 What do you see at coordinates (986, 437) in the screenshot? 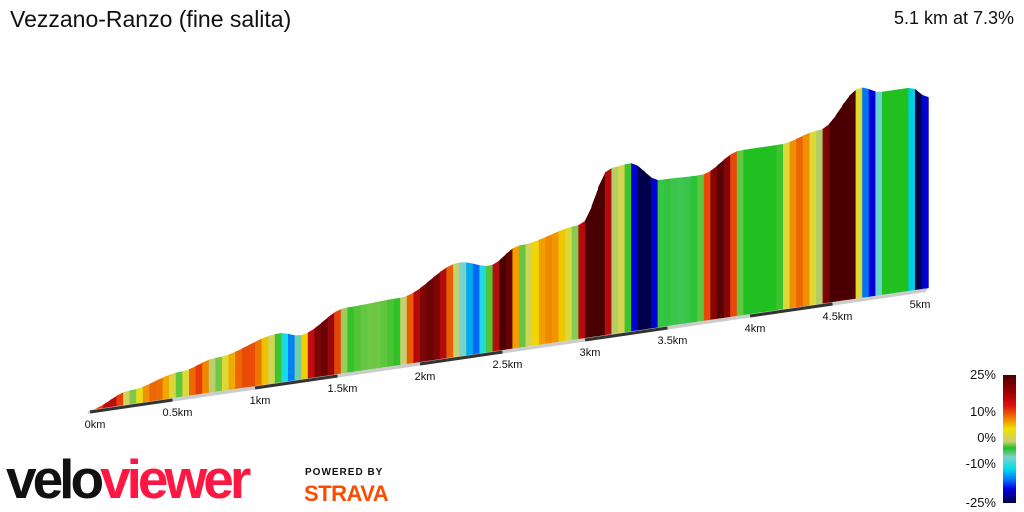
I see `legend-label: 0%` at bounding box center [986, 437].